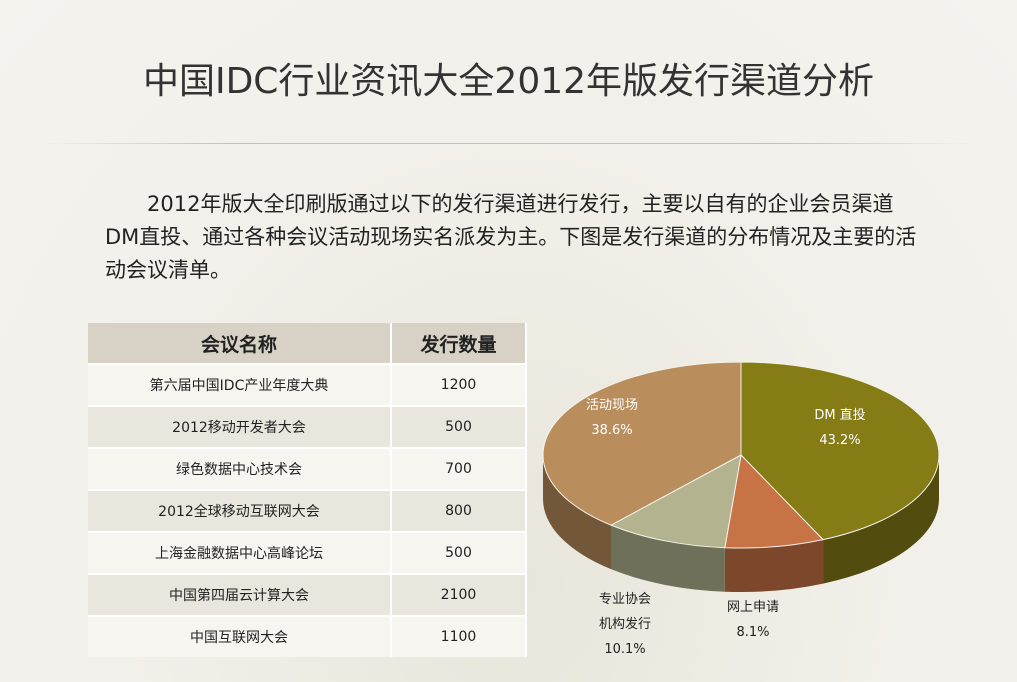 This screenshot has height=682, width=1017. Describe the element at coordinates (459, 510) in the screenshot. I see `table-cell: 800` at that location.